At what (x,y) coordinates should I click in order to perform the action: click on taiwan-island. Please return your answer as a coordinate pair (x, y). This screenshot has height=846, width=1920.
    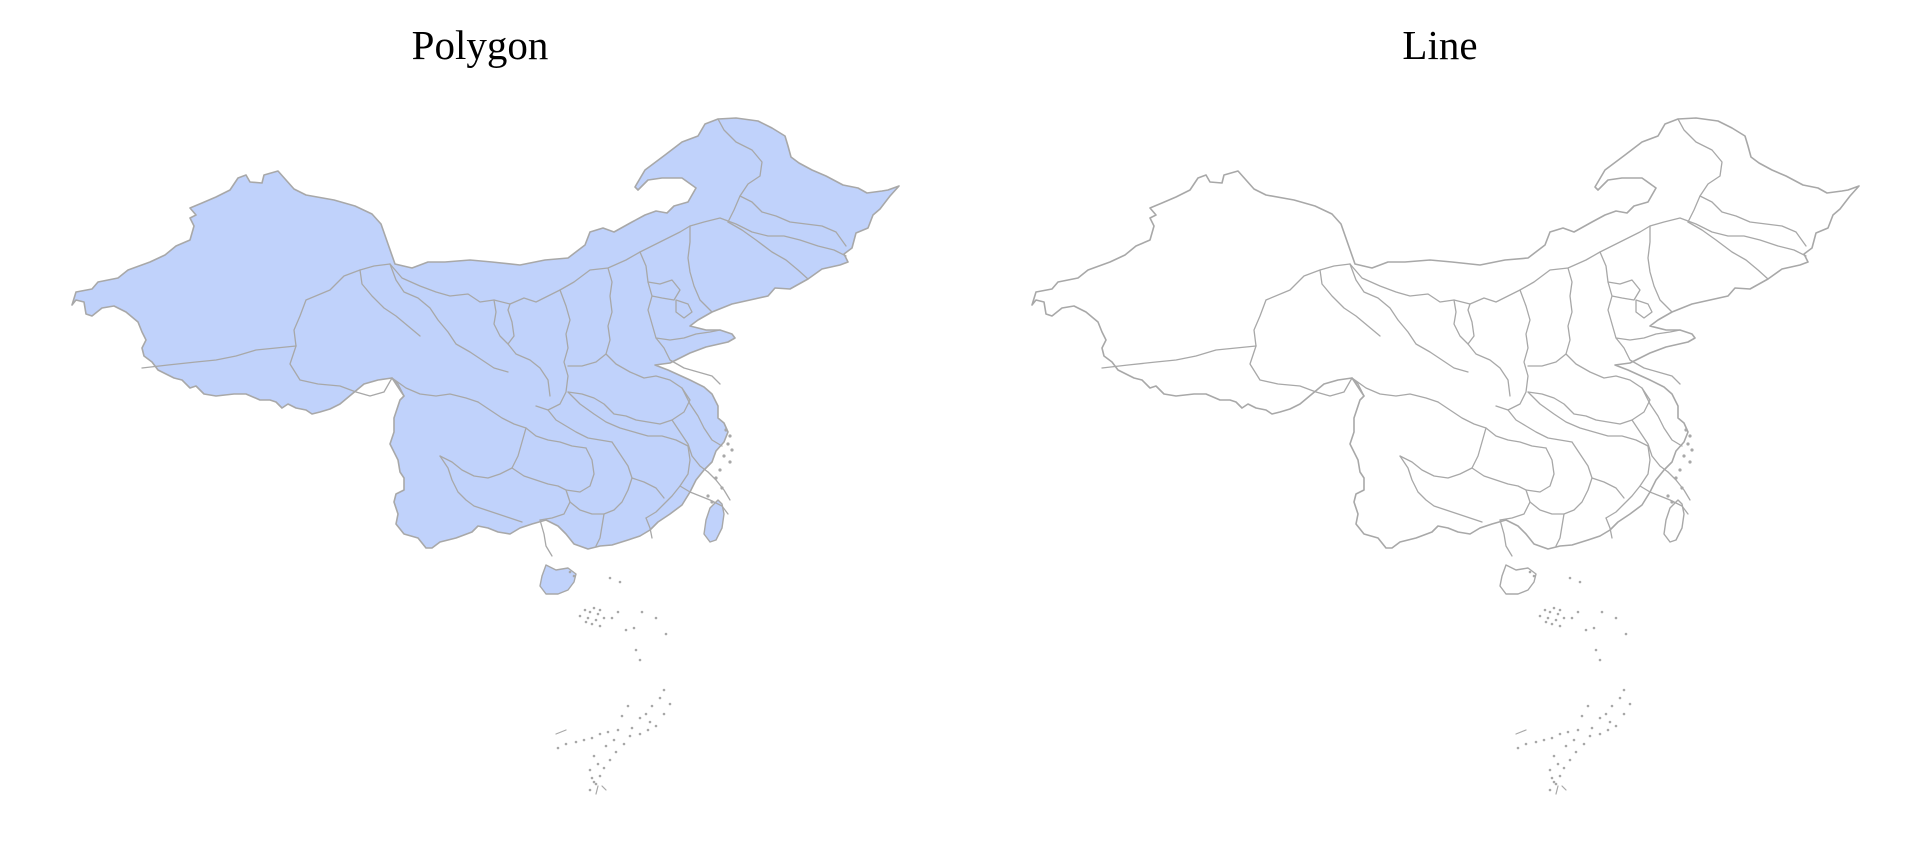
    Looking at the image, I should click on (1674, 521).